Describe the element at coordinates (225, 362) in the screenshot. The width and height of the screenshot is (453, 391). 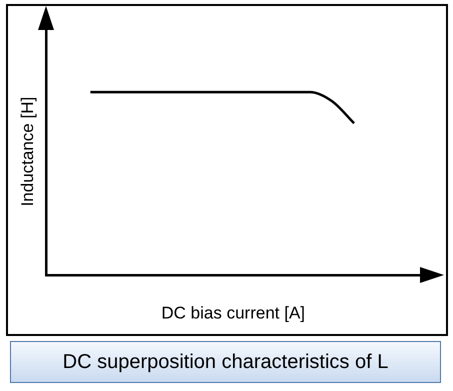
I see `text: DC superposition characteristics of L` at that location.